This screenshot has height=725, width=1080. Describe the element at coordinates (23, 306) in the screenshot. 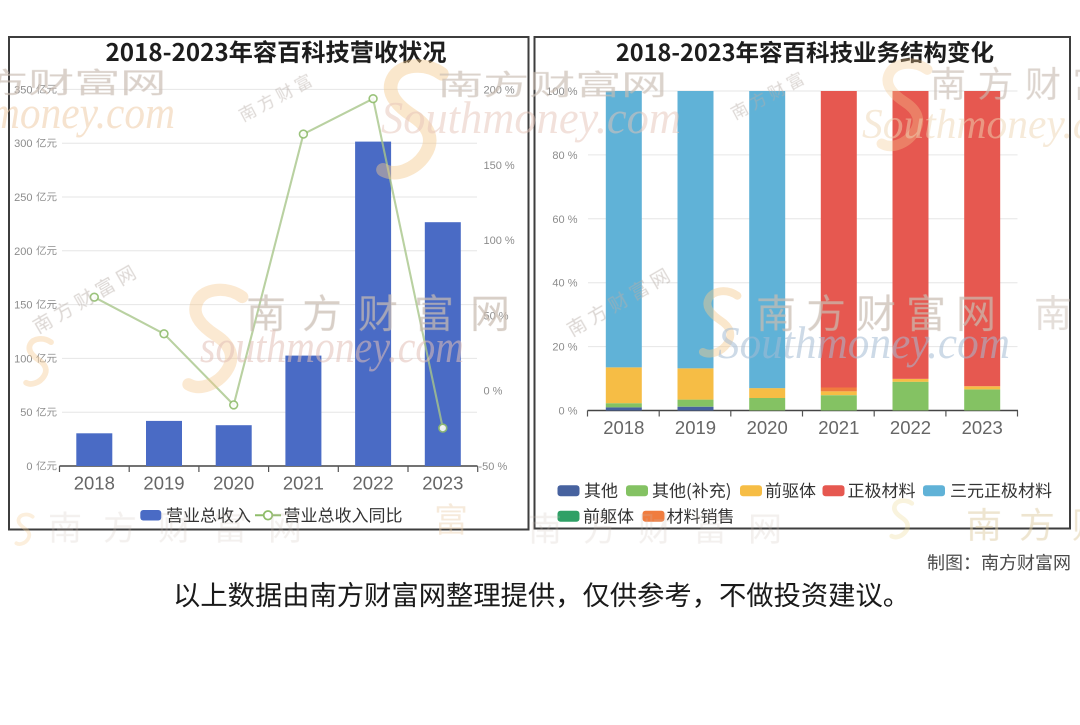

I see `svg-text: 150` at that location.